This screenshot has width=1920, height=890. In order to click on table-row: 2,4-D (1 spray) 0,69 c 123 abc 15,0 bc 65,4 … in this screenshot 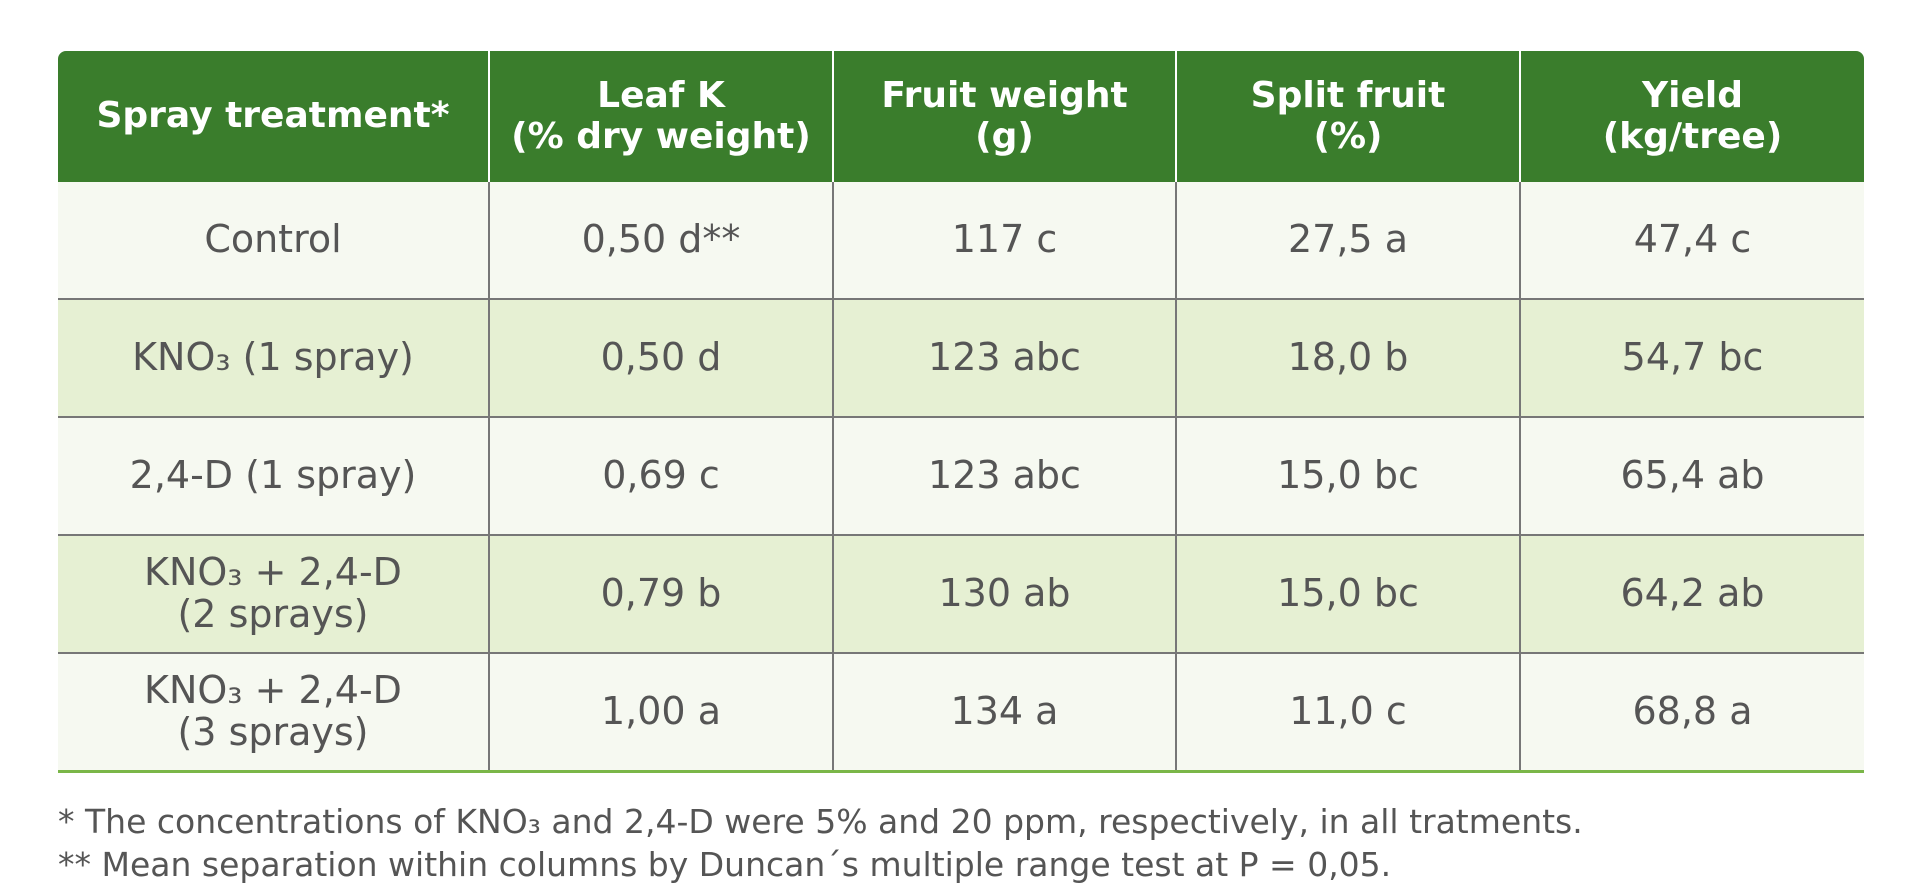, I will do `click(961, 475)`.